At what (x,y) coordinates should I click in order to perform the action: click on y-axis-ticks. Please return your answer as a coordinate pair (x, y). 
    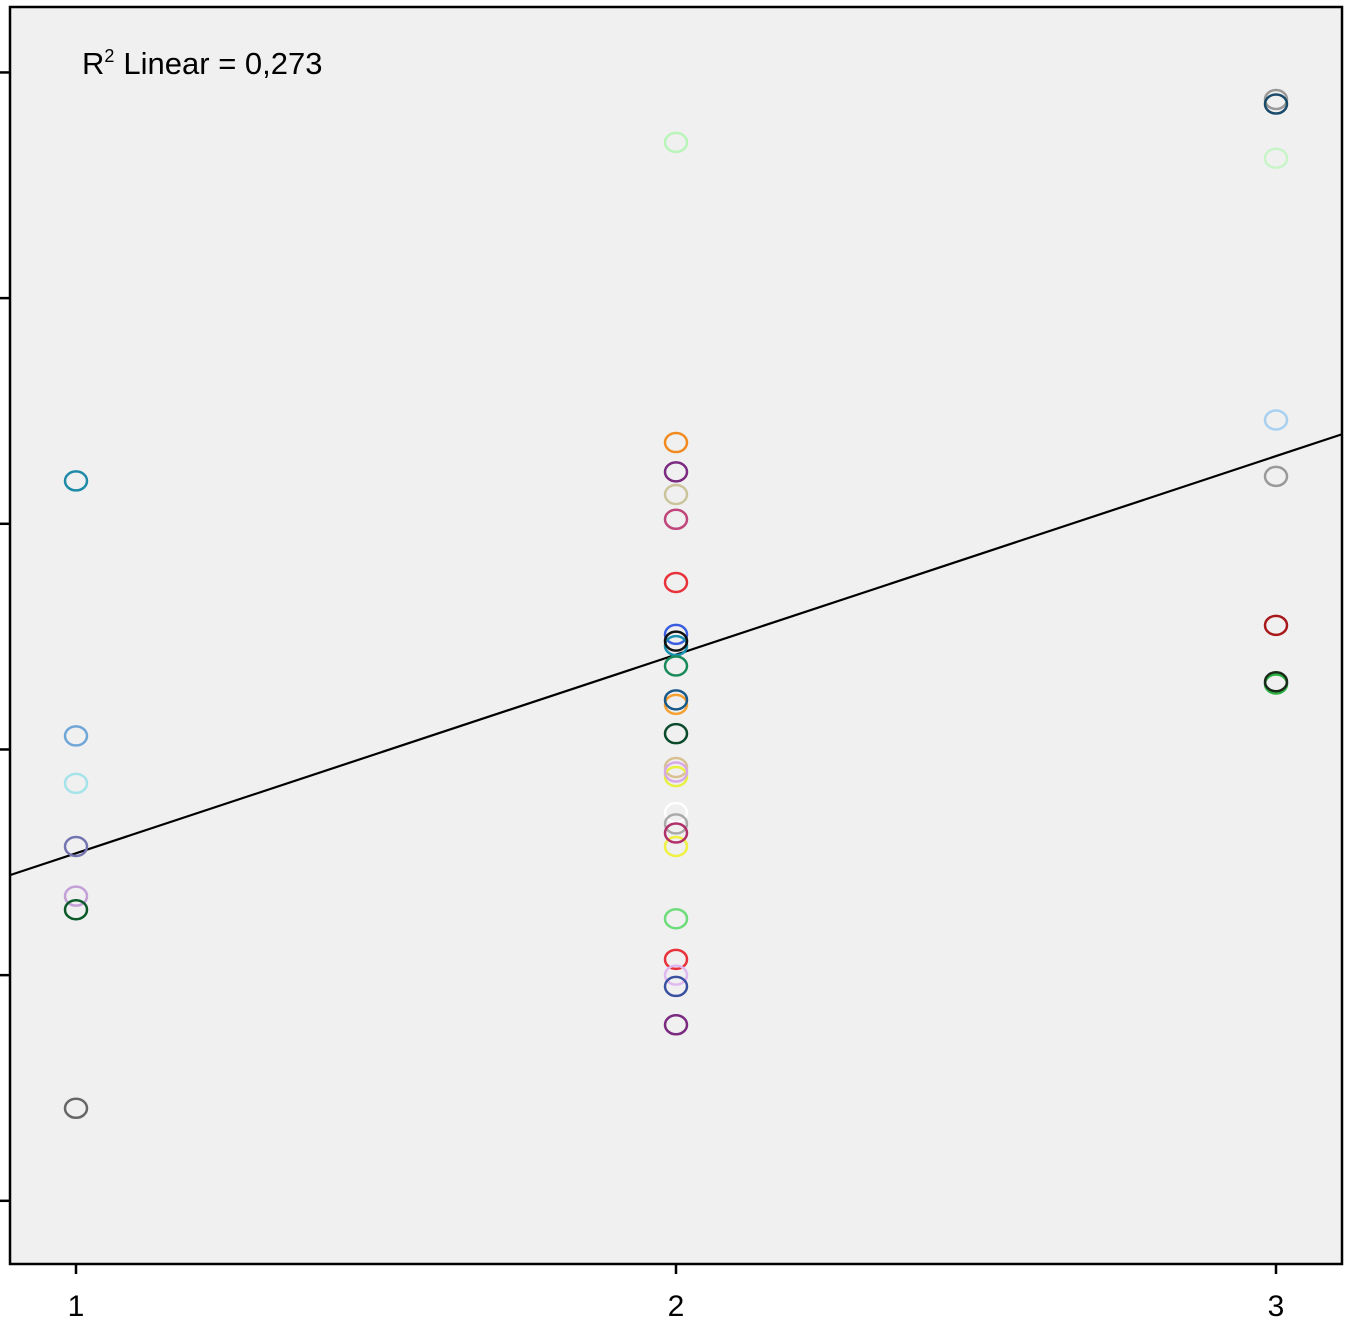
    Looking at the image, I should click on (5, 637).